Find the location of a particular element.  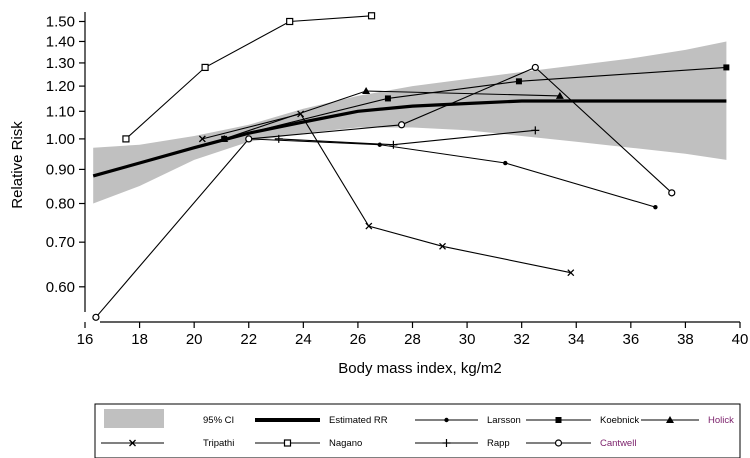

legend-label-holick: Holick is located at coordinates (721, 420).